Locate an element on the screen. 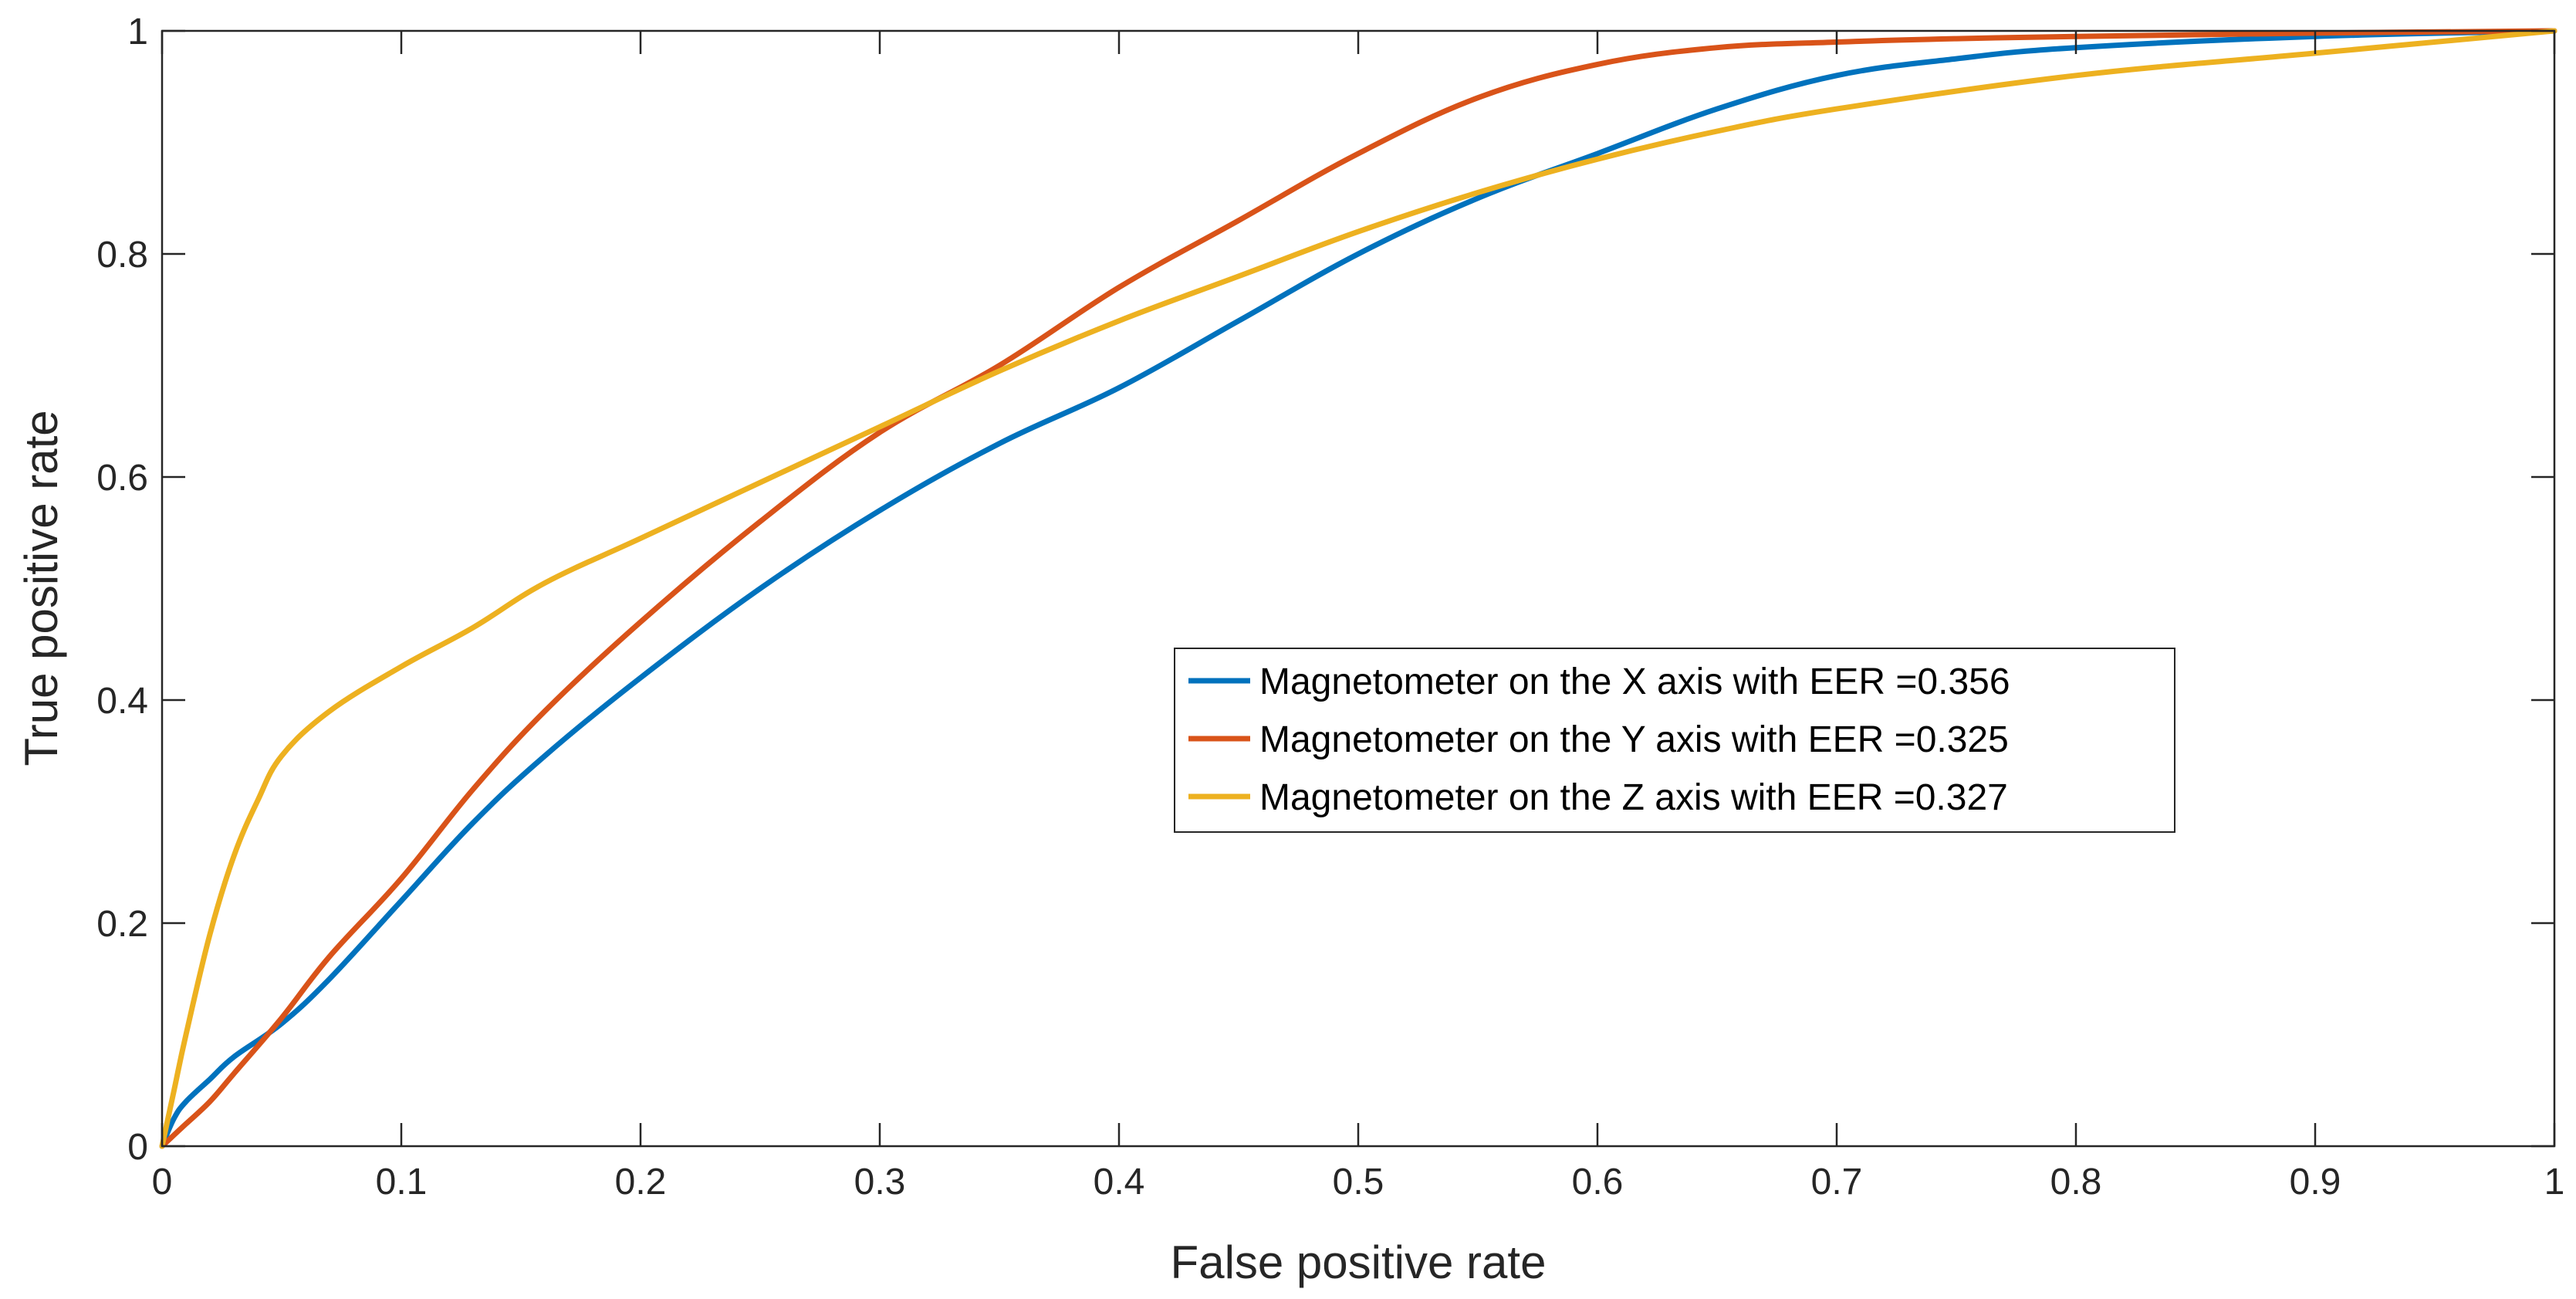 This screenshot has width=2576, height=1299. x-tick-label: 0.2 is located at coordinates (641, 1182).